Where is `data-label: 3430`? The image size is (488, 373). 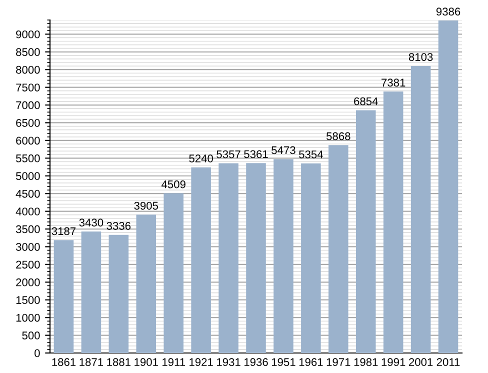 data-label: 3430 is located at coordinates (91, 222).